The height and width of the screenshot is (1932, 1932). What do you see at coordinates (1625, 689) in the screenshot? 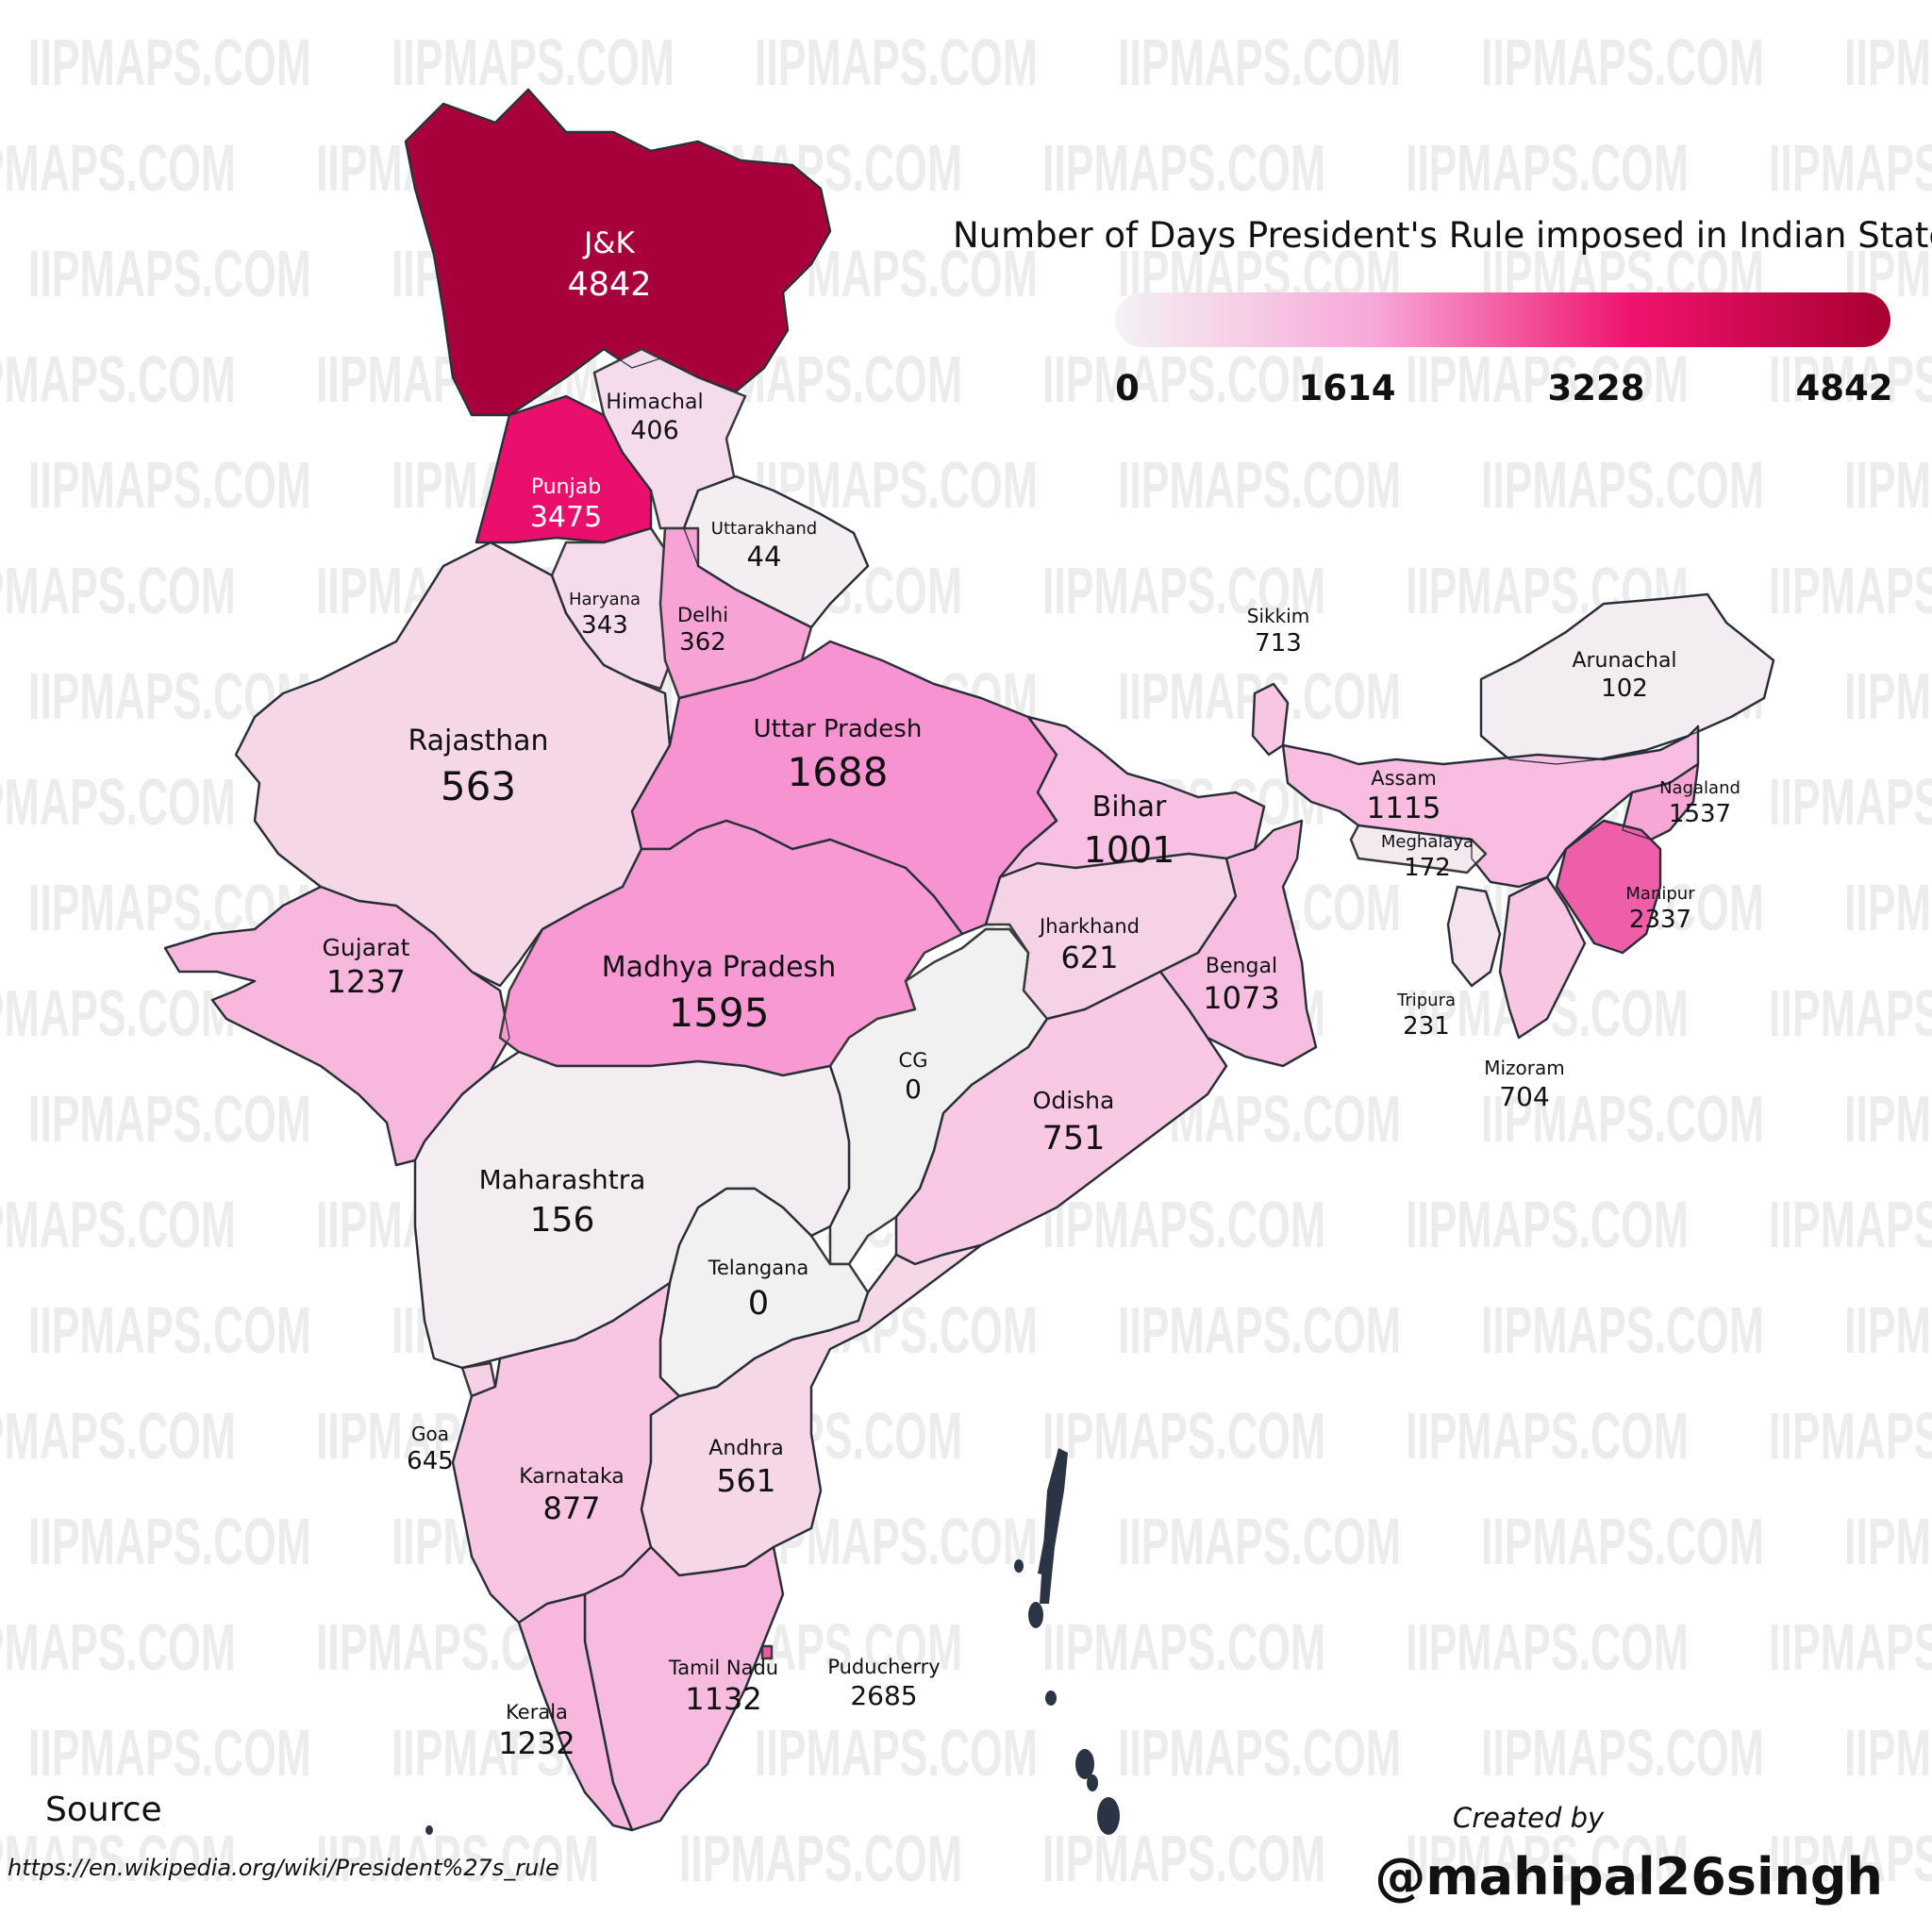
I see `state-value: 102` at bounding box center [1625, 689].